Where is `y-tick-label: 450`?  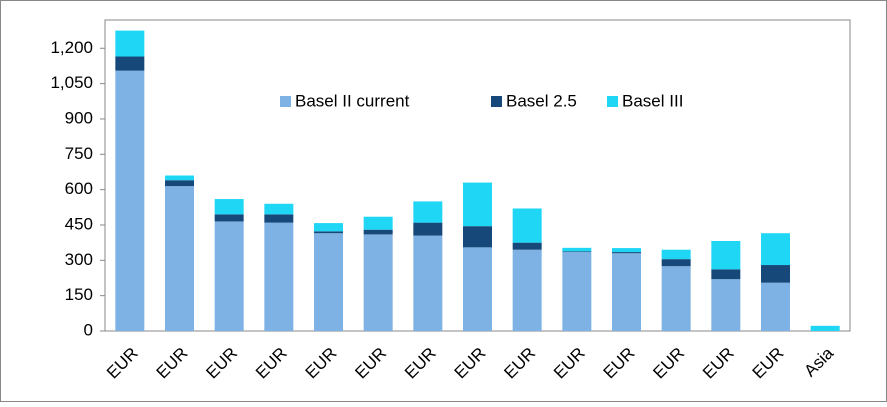
y-tick-label: 450 is located at coordinates (79, 223).